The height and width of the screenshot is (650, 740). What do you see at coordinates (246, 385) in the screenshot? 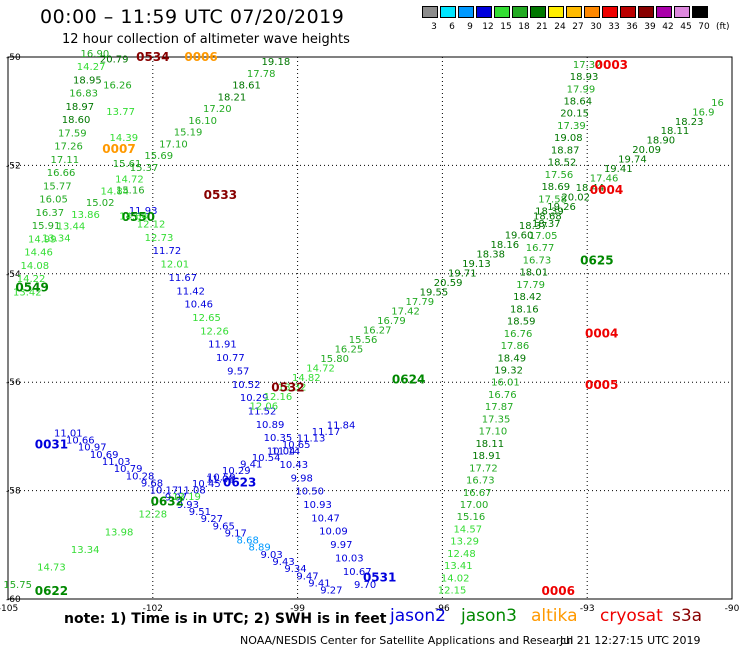
I see `wave-height-value: 10.52` at bounding box center [246, 385].